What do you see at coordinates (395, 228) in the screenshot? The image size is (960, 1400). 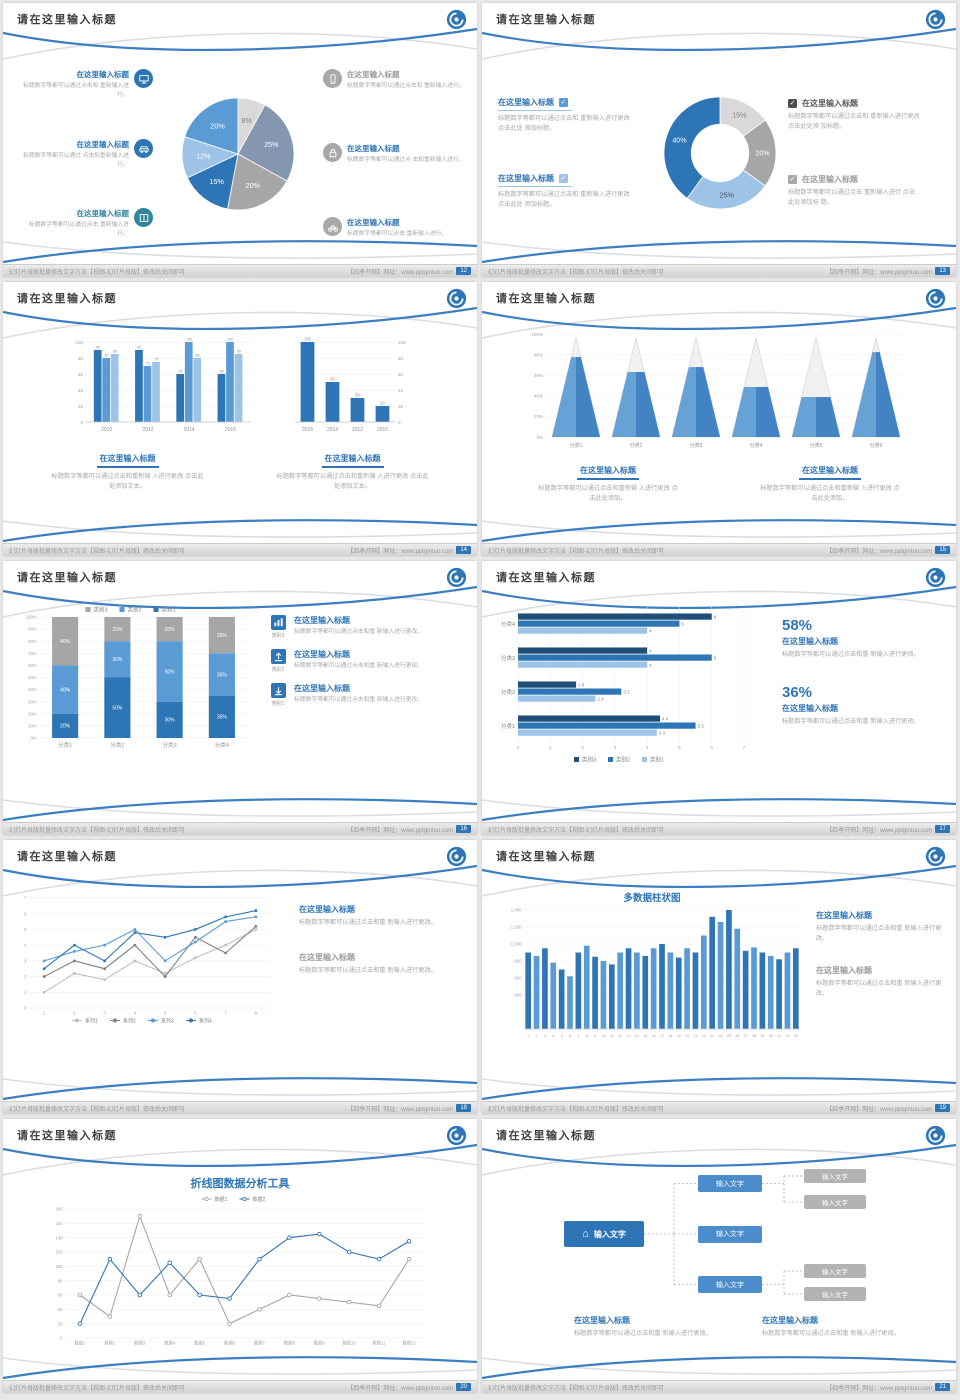 I see `callout-item: 在这里输入标题 标题数字等都可以点击 重新输入进行。` at bounding box center [395, 228].